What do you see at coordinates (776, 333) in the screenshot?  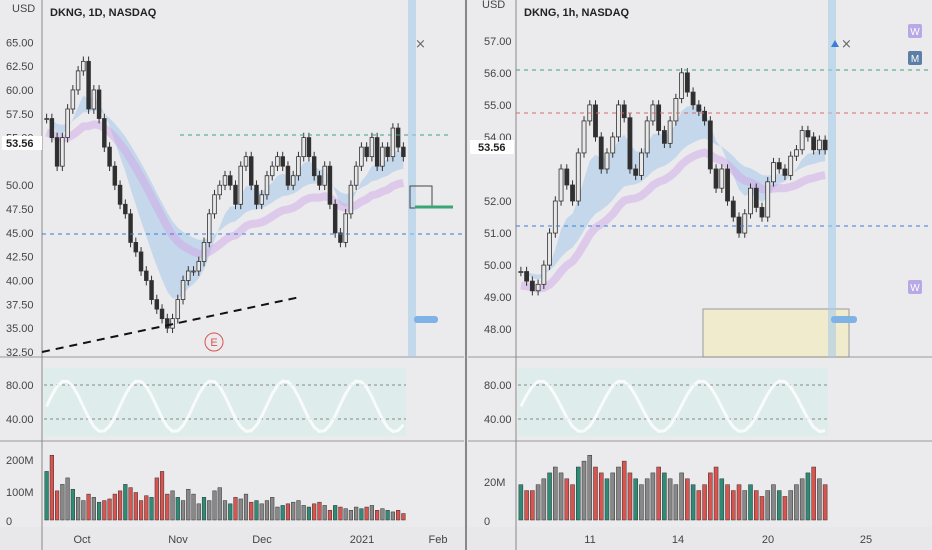 I see `right-yellow-box` at bounding box center [776, 333].